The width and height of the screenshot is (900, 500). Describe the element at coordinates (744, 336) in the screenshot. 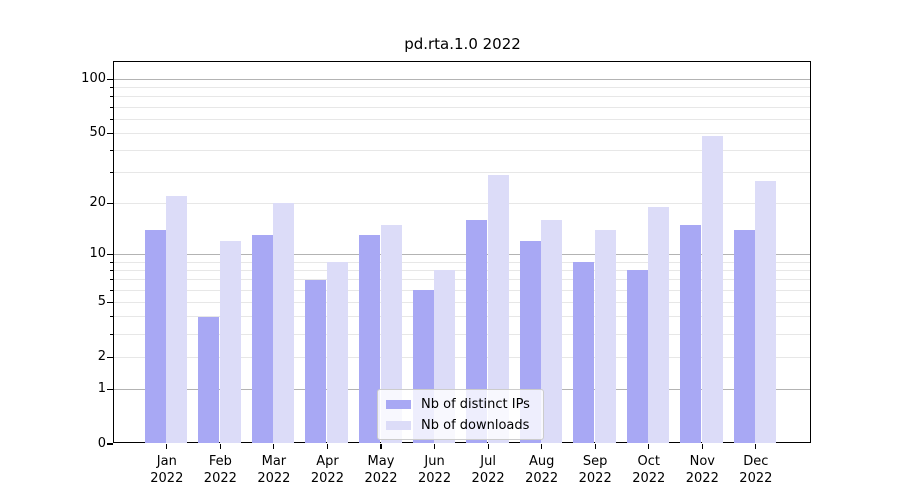

I see `bar-distinct-ips-dec` at that location.